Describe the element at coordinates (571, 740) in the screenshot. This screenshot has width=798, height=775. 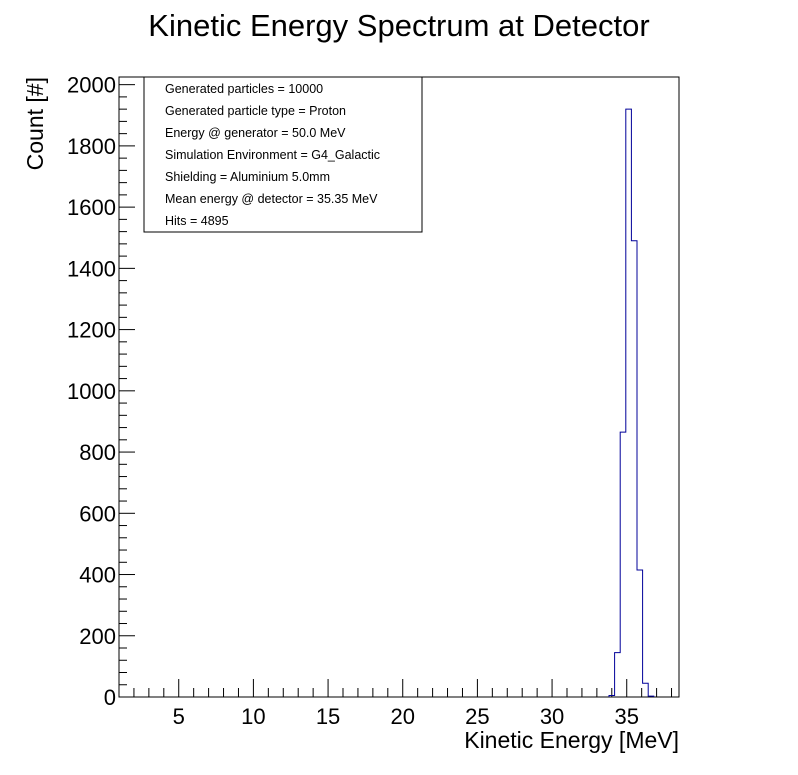
I see `x-axis-label: Kinetic Energy [MeV]` at that location.